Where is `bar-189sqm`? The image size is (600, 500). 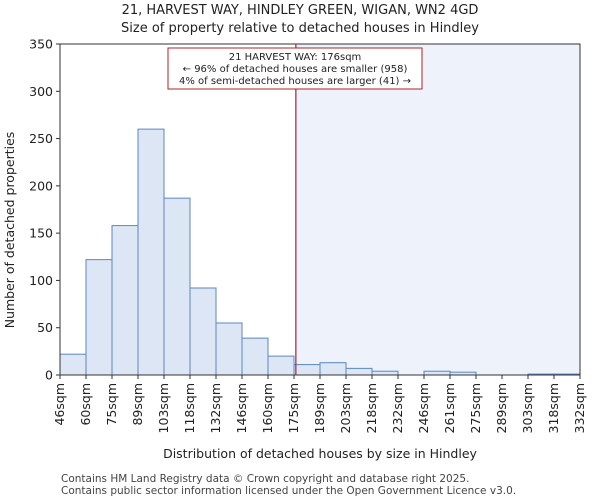
bar-189sqm is located at coordinates (333, 369).